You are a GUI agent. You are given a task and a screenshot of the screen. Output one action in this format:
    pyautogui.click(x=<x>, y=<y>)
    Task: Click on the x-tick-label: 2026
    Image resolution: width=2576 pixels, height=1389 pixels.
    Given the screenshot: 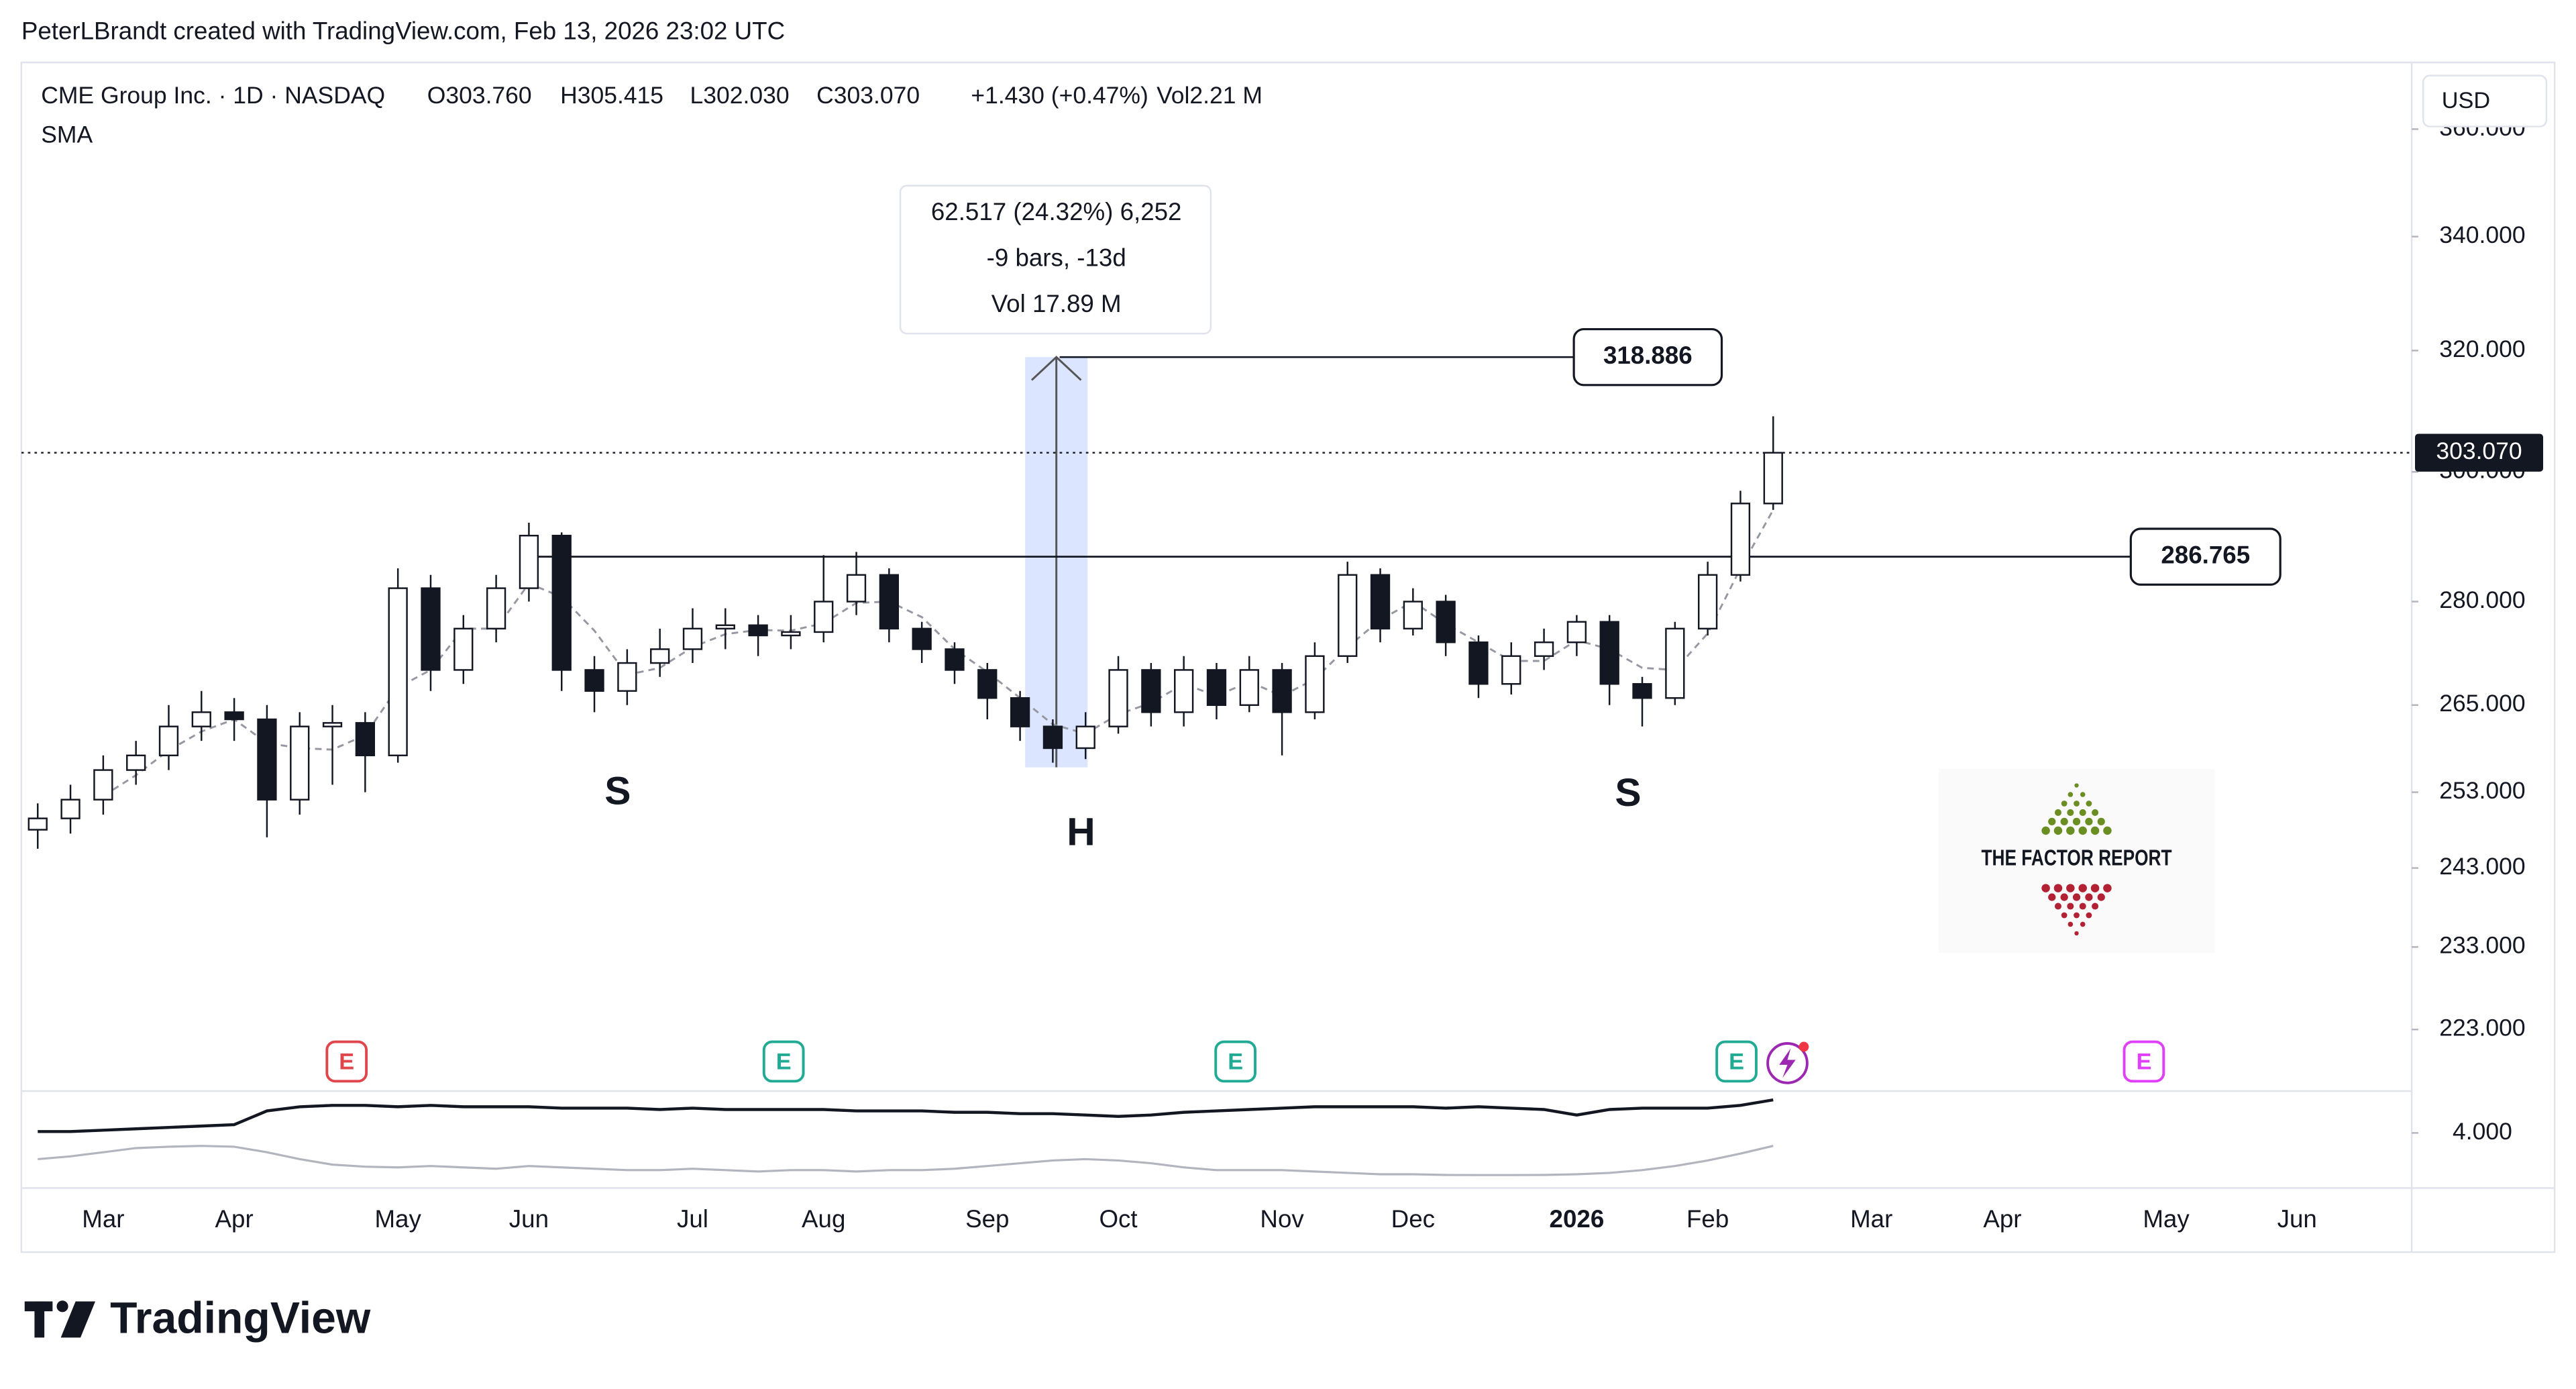 What is the action you would take?
    pyautogui.click(x=1577, y=1219)
    